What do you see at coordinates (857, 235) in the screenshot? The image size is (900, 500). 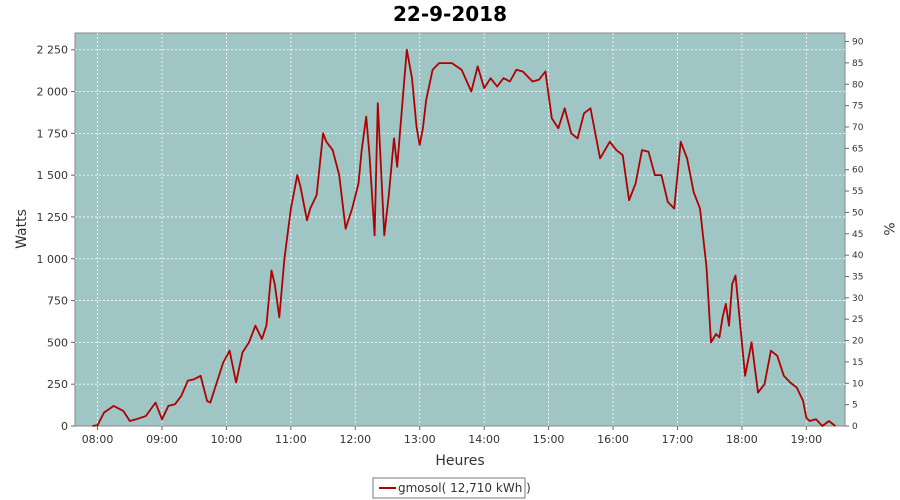 I see `y2-tick-label: 45` at bounding box center [857, 235].